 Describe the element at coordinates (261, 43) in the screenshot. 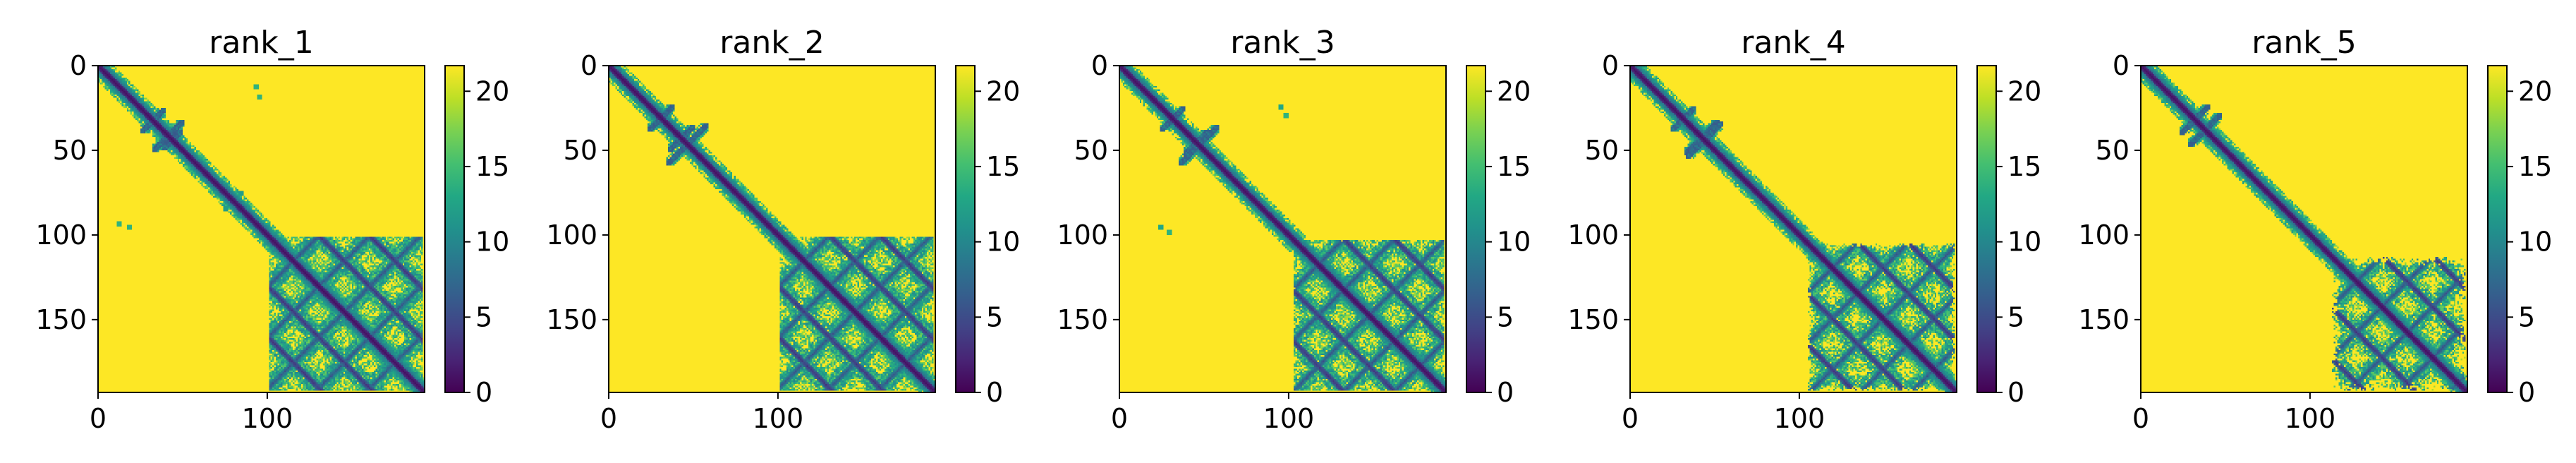

I see `panel-title: rank_1` at that location.